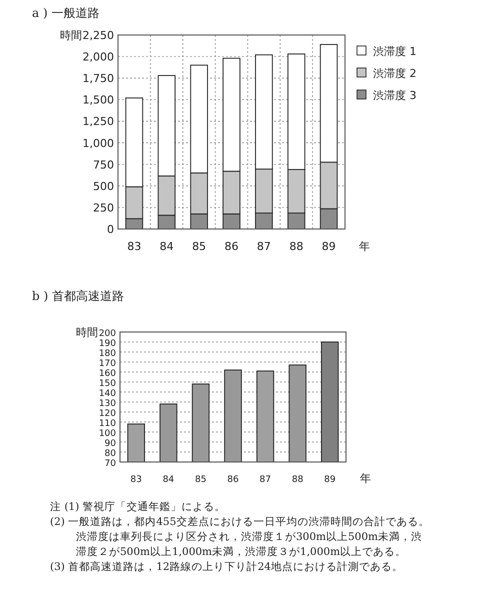 Image resolution: width=486 pixels, height=612 pixels. Describe the element at coordinates (107, 334) in the screenshot. I see `y-tick-label: 200` at that location.